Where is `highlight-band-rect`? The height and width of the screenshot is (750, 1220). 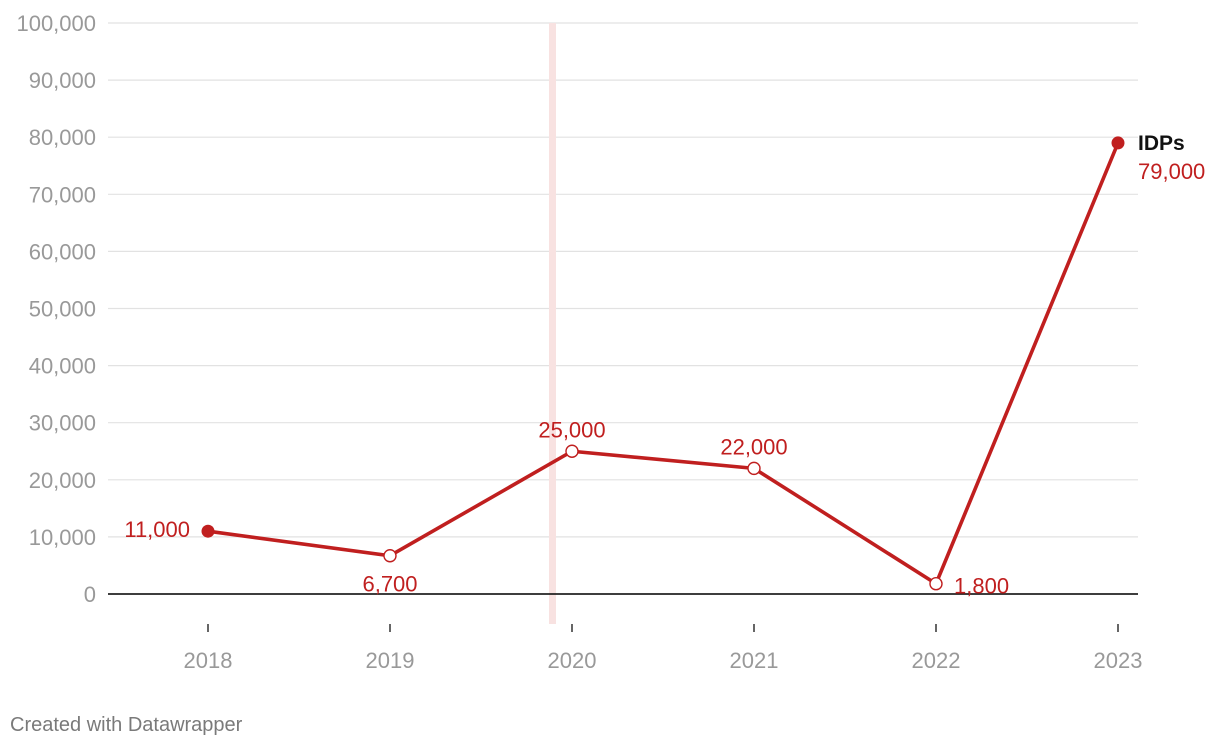
highlight-band-rect is located at coordinates (552, 323).